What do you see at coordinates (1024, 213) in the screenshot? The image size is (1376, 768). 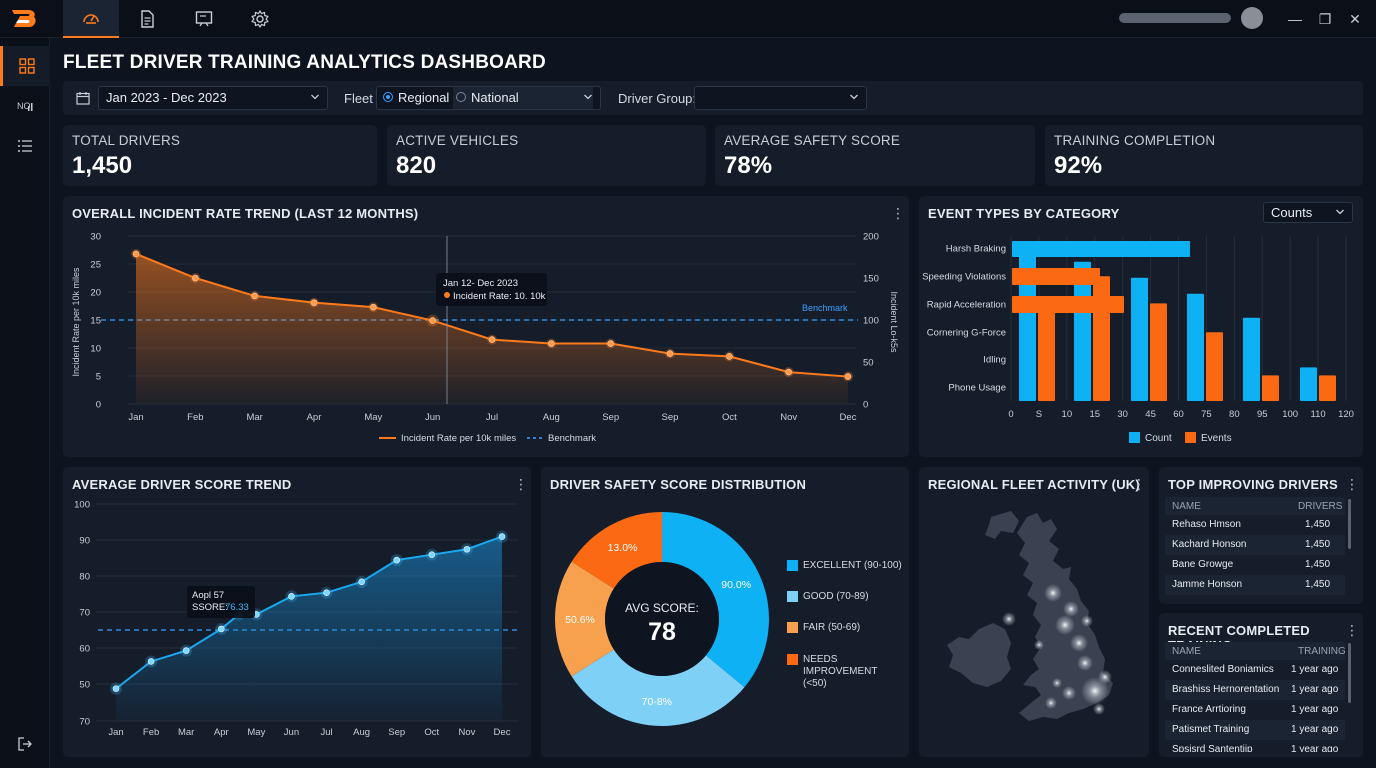 I see `panel-title: EVENT TYPES BY CATEGORY` at bounding box center [1024, 213].